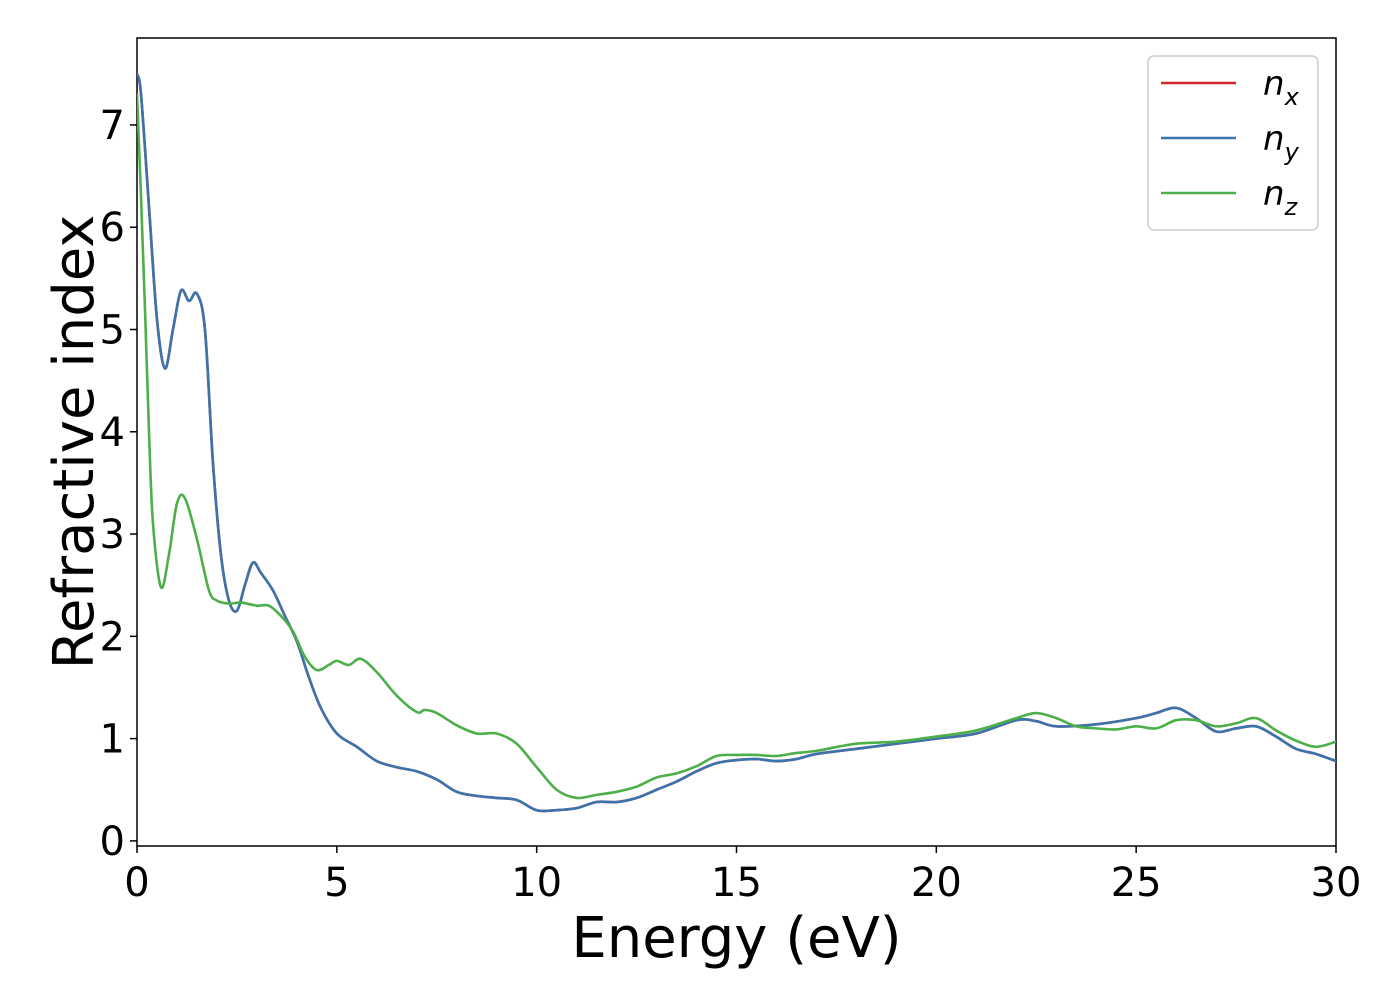  What do you see at coordinates (536, 883) in the screenshot?
I see `x-tick-label: 10` at bounding box center [536, 883].